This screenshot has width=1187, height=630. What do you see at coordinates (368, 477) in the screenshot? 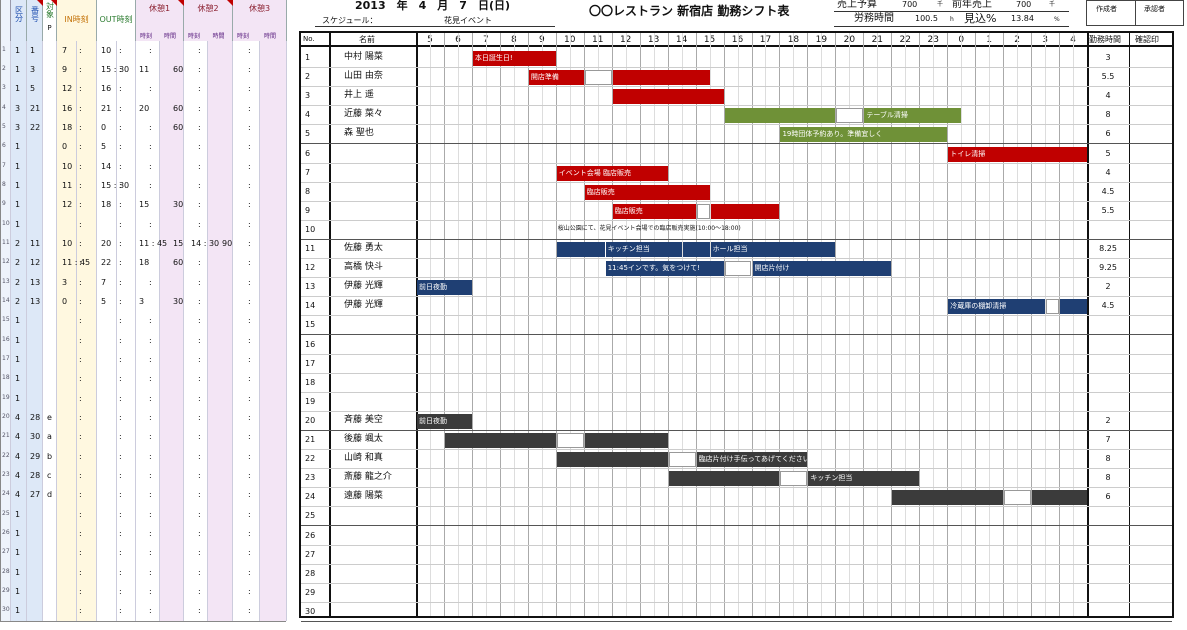
I see `staff-name: 斎藤 龍之介` at bounding box center [368, 477].